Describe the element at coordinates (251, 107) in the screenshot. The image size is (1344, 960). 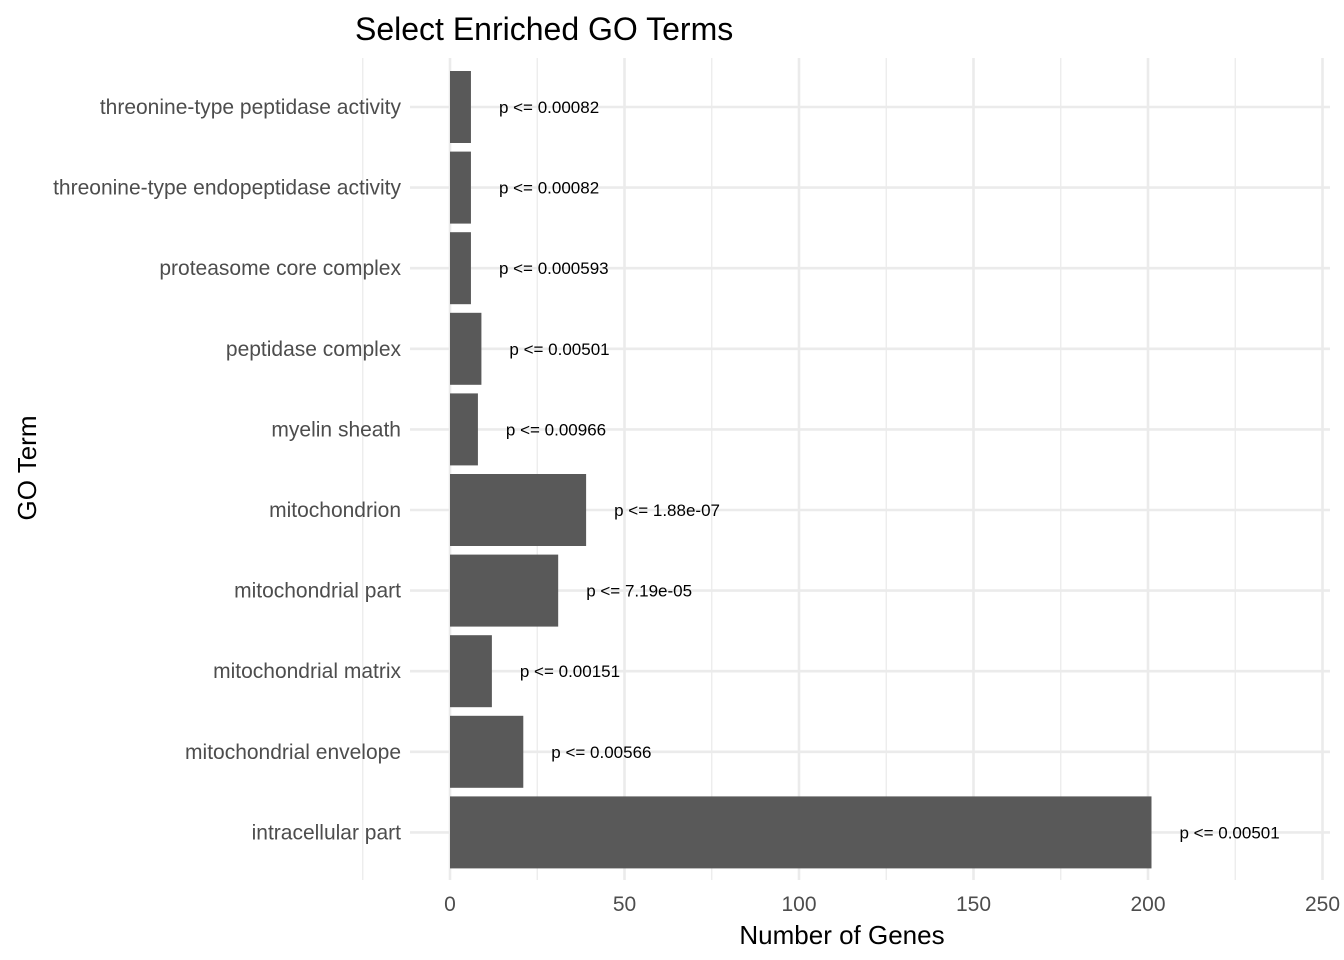
I see `category-label: threonine-type peptidase activity` at that location.